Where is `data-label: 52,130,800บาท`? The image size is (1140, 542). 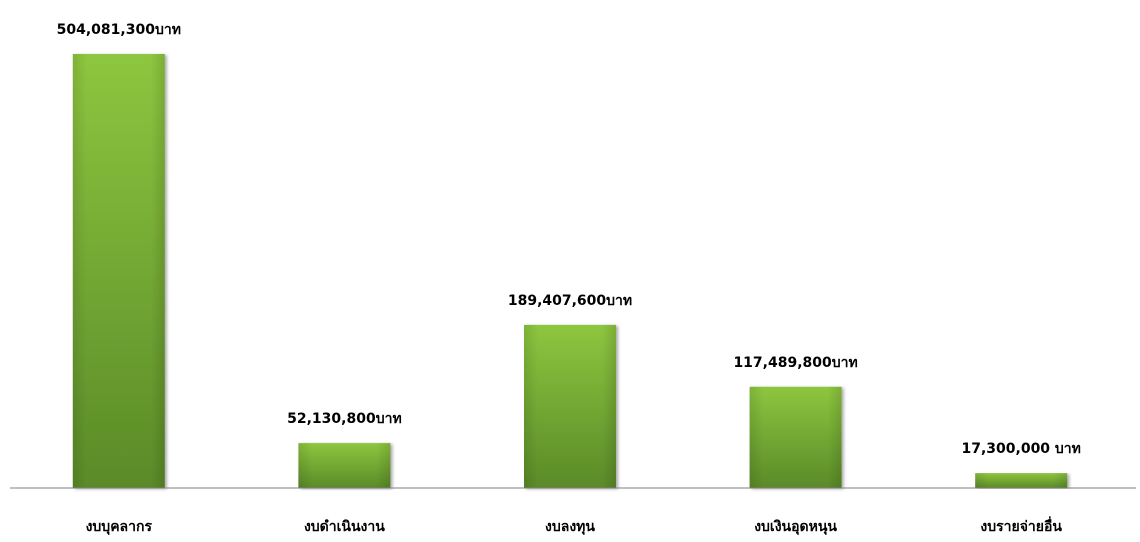
data-label: 52,130,800บาท is located at coordinates (344, 419).